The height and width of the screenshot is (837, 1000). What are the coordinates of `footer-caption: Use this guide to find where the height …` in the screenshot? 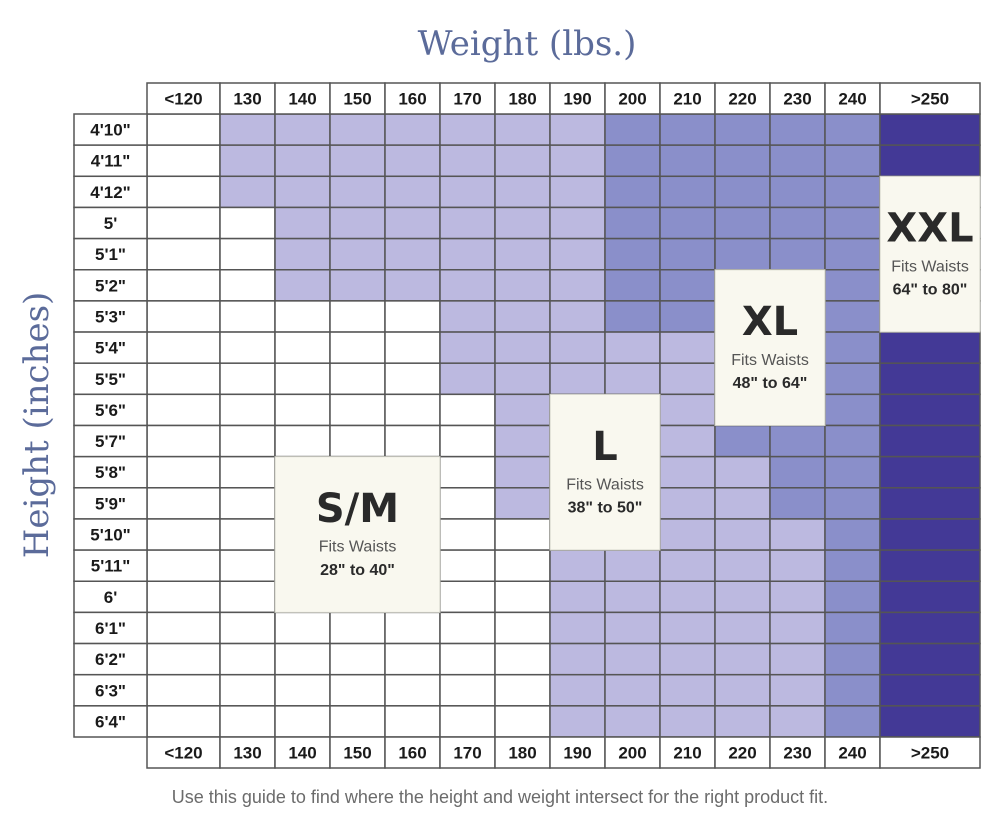 It's located at (500, 797).